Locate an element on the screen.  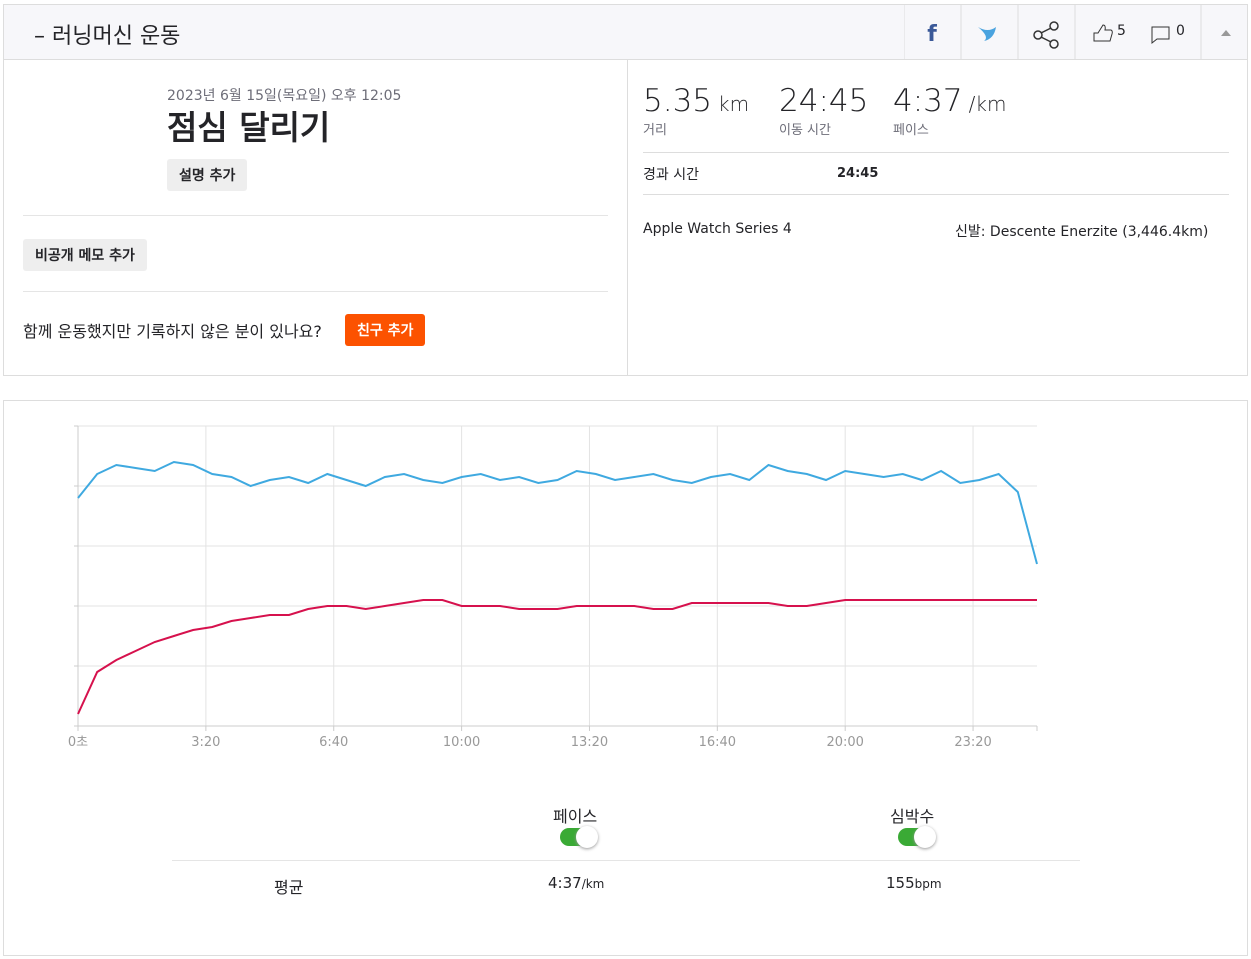
facebook-icon: f is located at coordinates (932, 34).